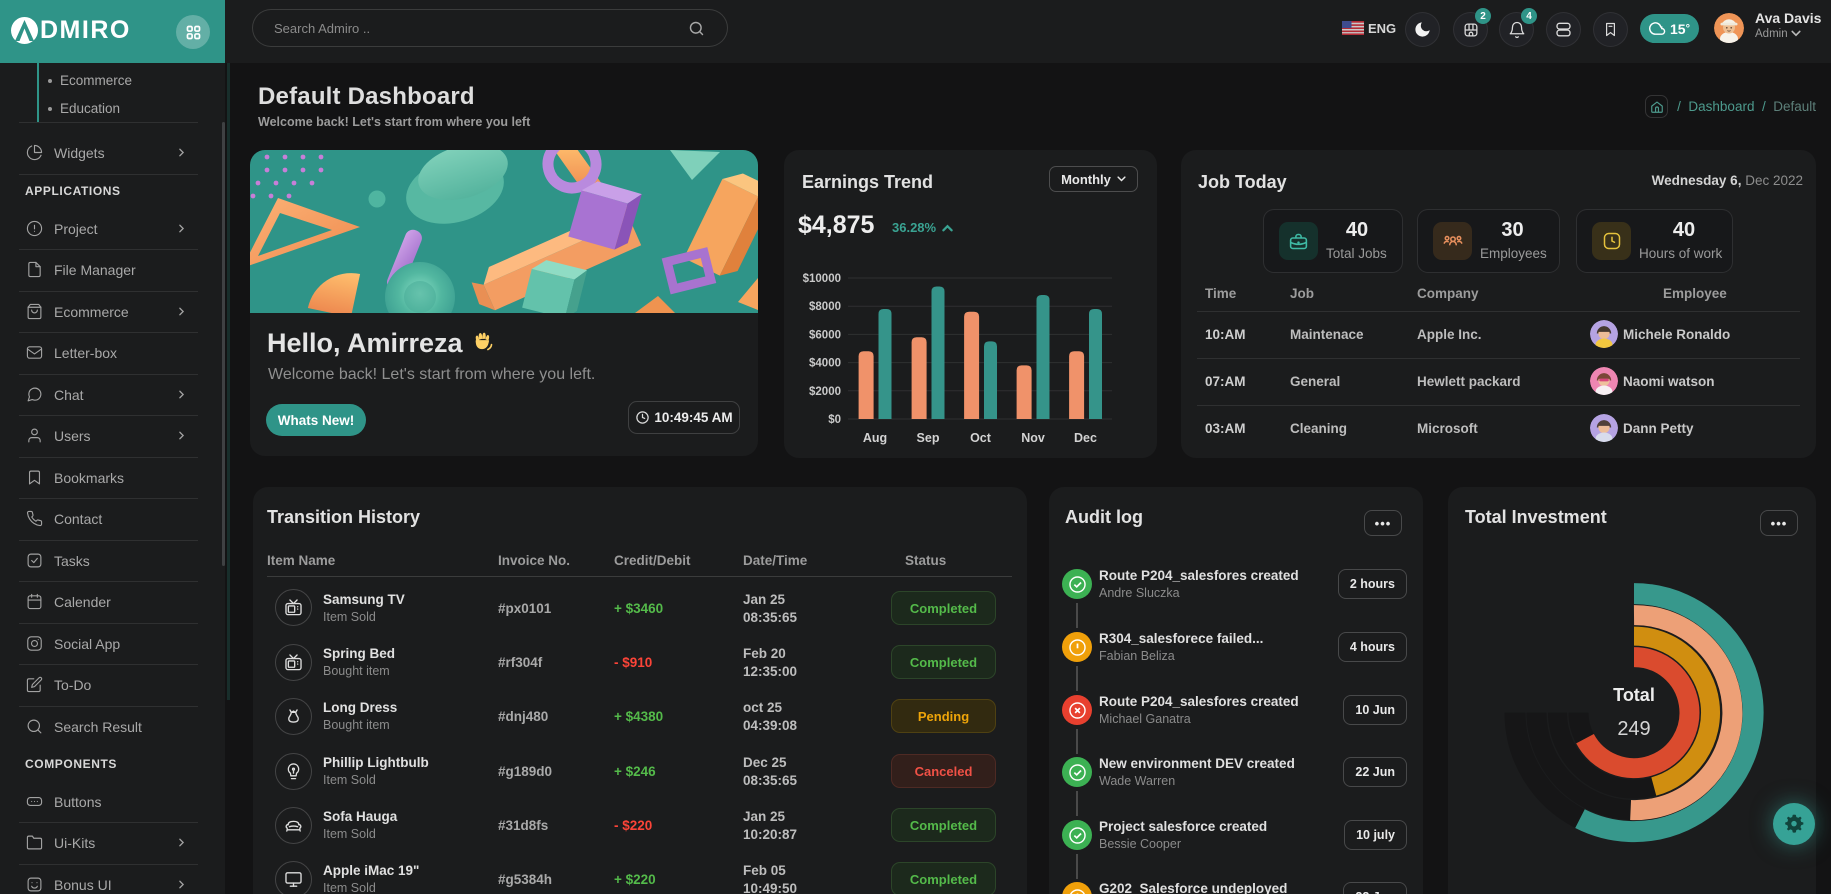  Describe the element at coordinates (822, 279) in the screenshot. I see `svg-text: $10000` at that location.